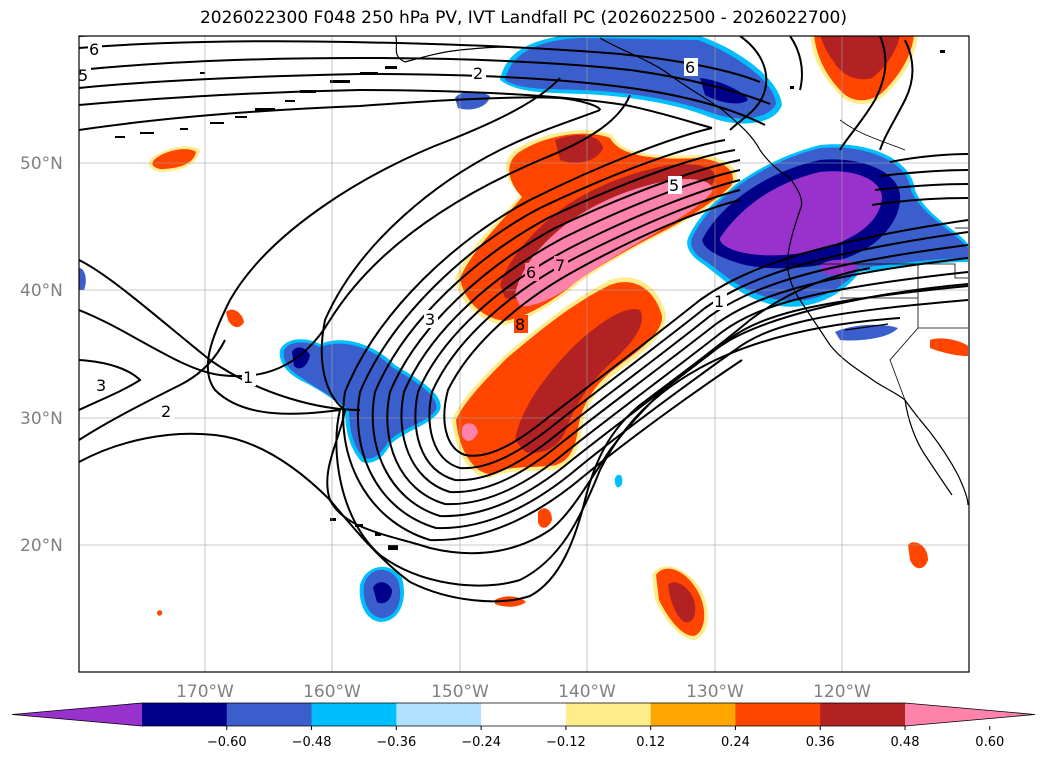 Image resolution: width=1047 pixels, height=765 pixels. I want to click on contour-left-lower, so click(220, 335).